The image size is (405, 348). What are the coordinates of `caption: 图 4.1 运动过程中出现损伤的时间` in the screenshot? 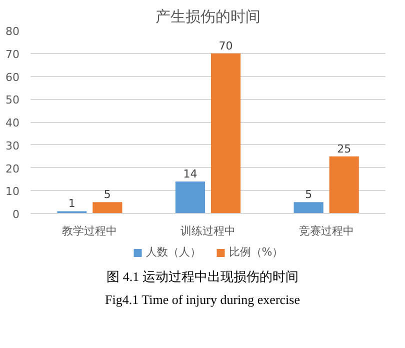 It's located at (202, 277).